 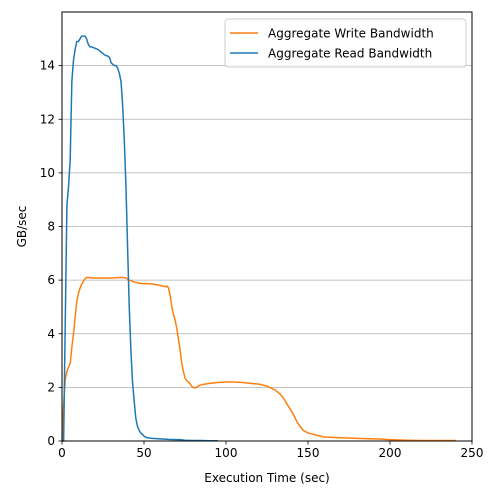 I want to click on x-tick-label: 0, so click(x=62, y=453).